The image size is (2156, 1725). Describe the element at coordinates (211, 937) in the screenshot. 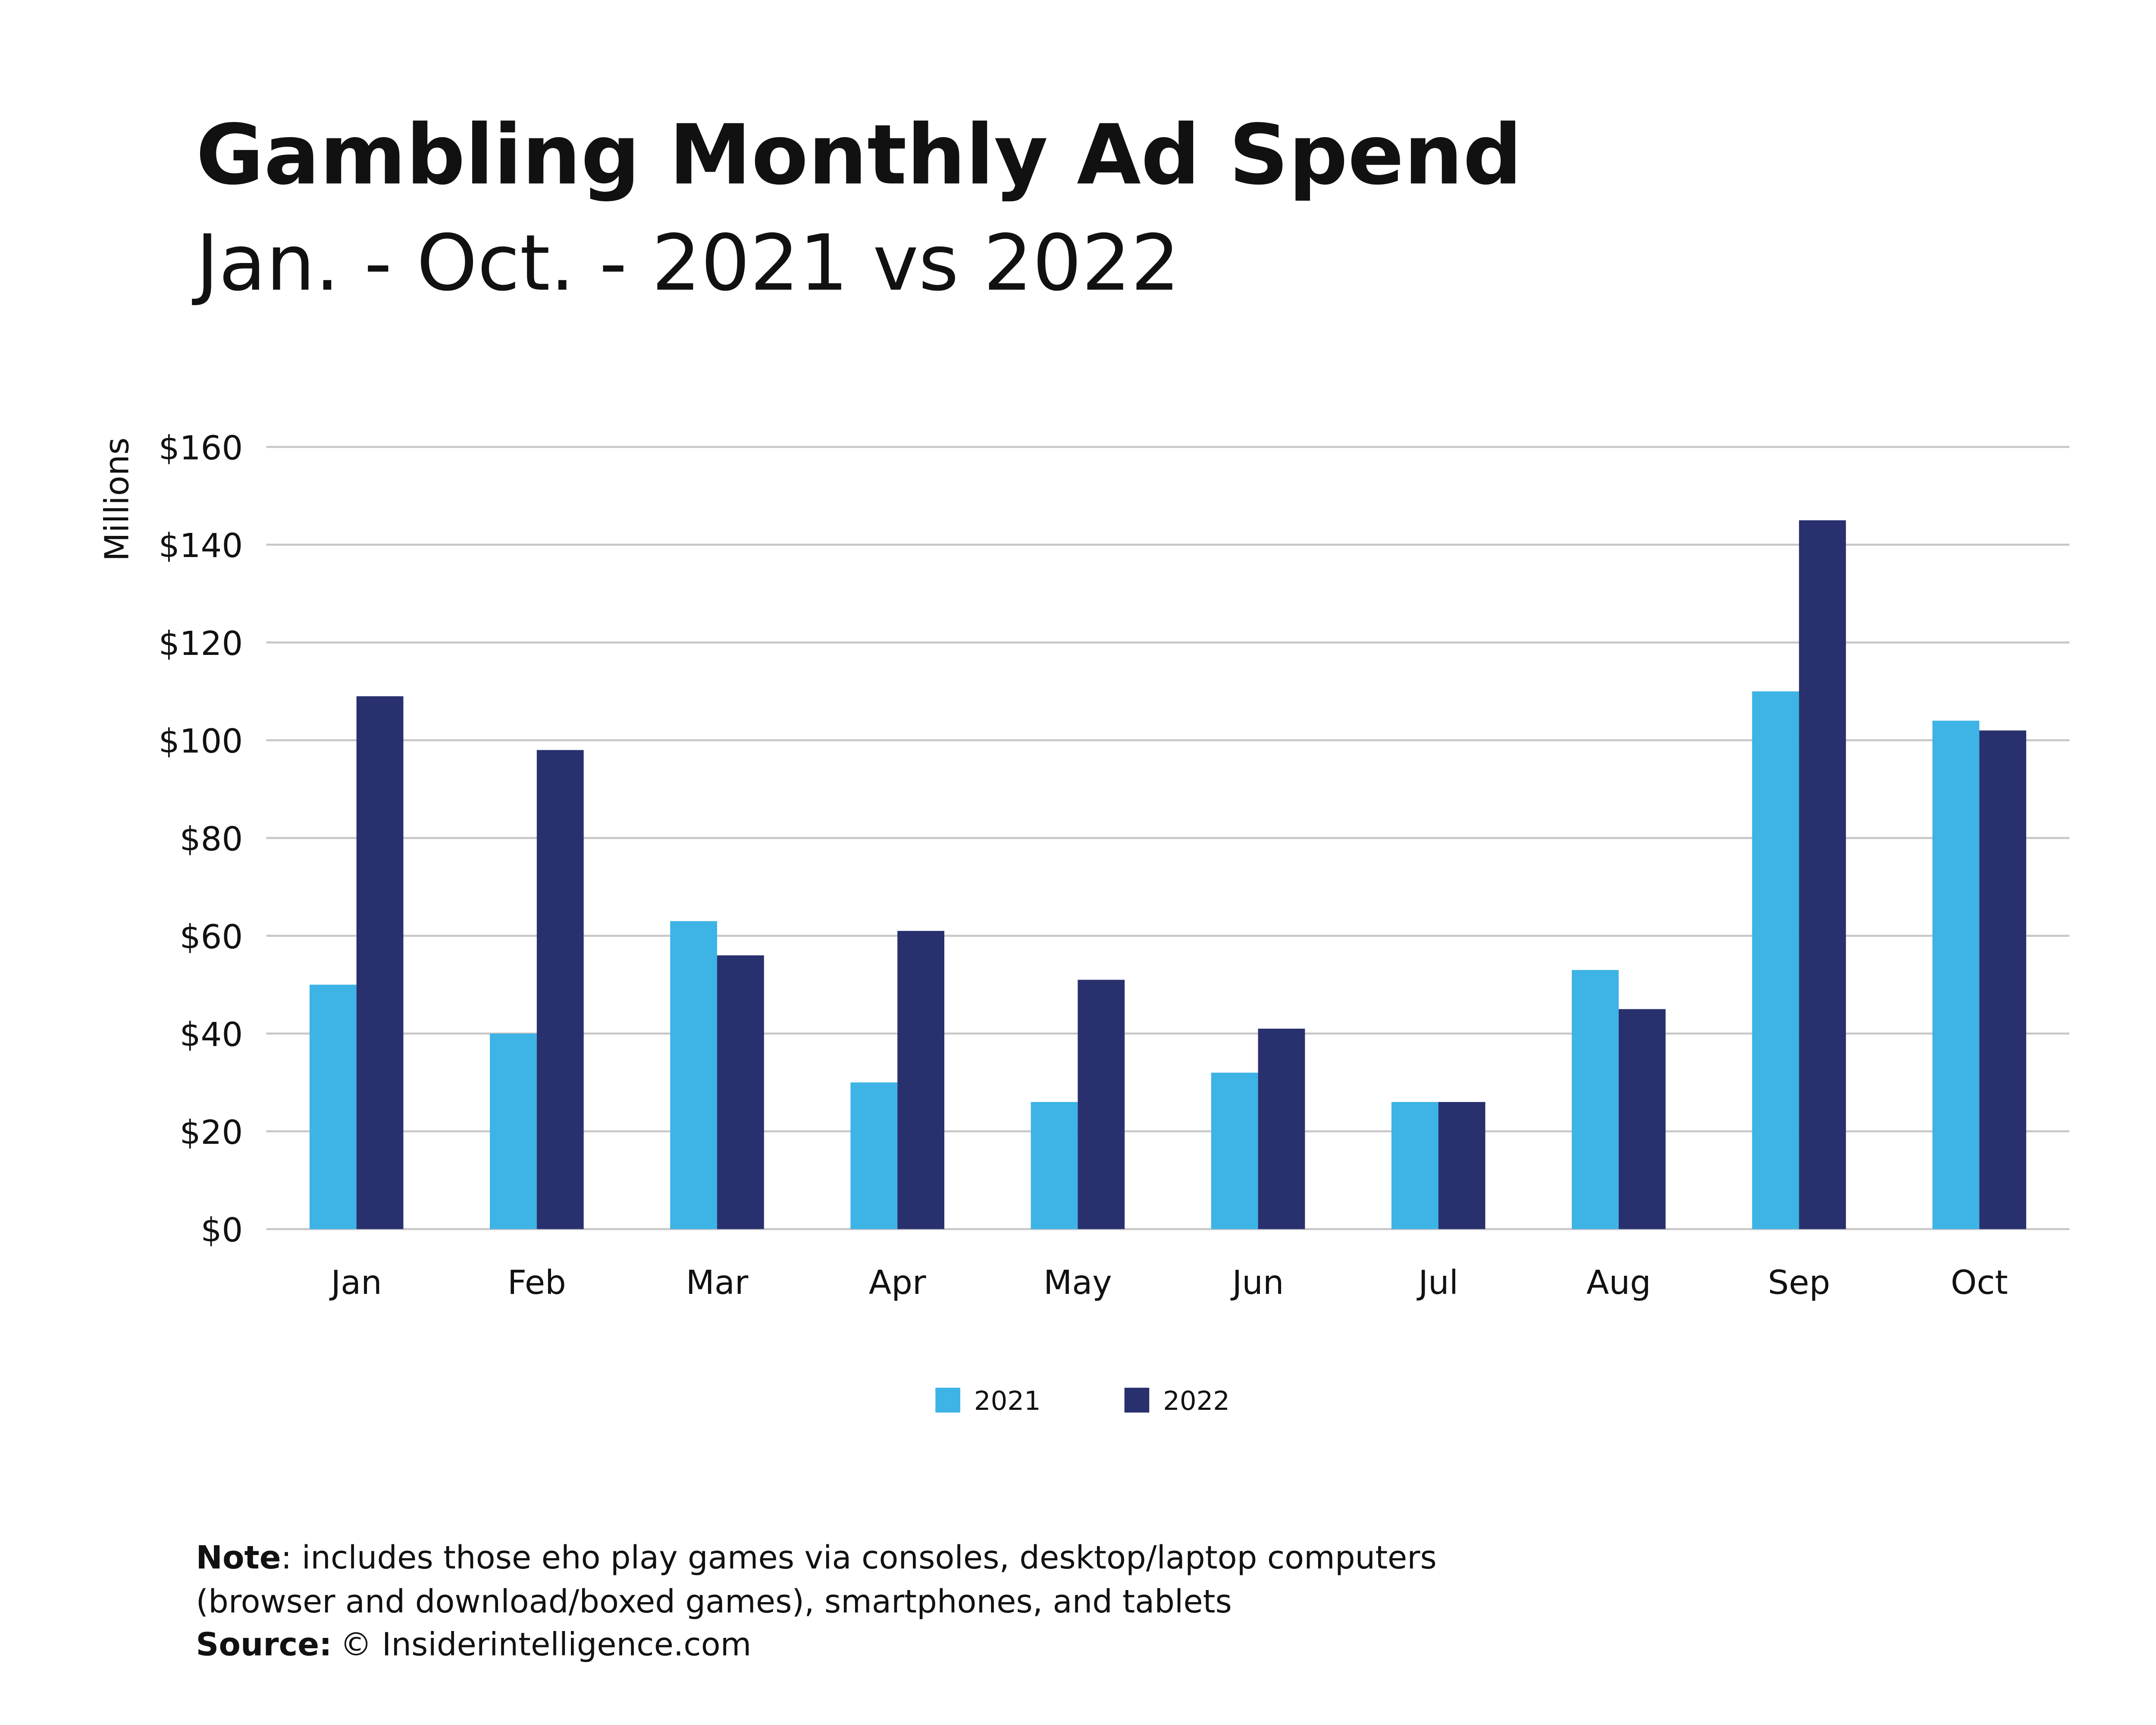

I see `y-tick-label: $60` at that location.